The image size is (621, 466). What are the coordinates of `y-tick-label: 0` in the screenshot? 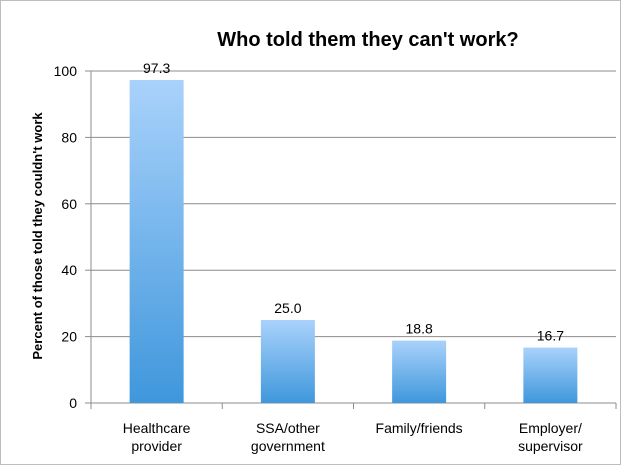 It's located at (73, 403).